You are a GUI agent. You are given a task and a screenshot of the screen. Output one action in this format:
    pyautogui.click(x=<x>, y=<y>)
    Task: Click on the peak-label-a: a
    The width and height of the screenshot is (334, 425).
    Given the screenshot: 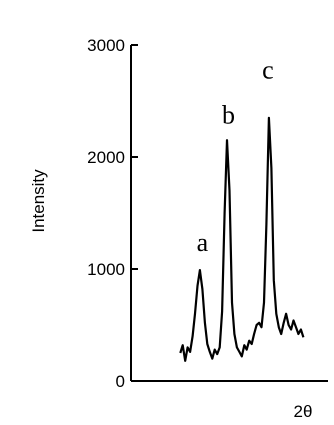 What is the action you would take?
    pyautogui.click(x=203, y=242)
    